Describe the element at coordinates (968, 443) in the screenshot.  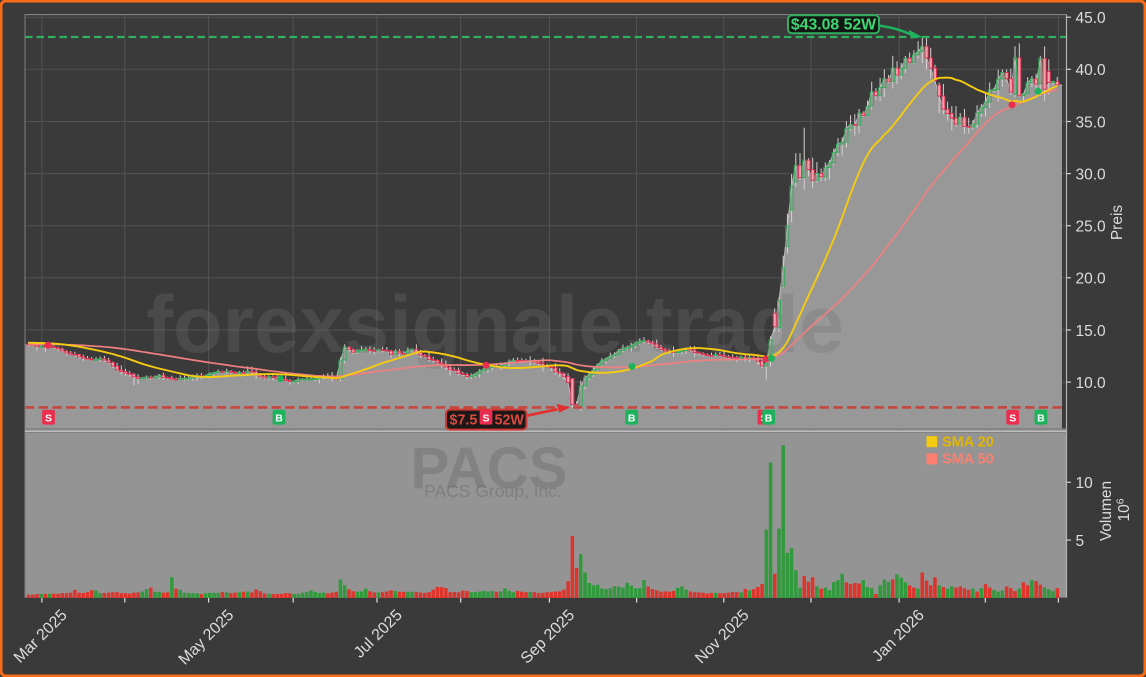
I see `svg-text: SMA 20` at that location.